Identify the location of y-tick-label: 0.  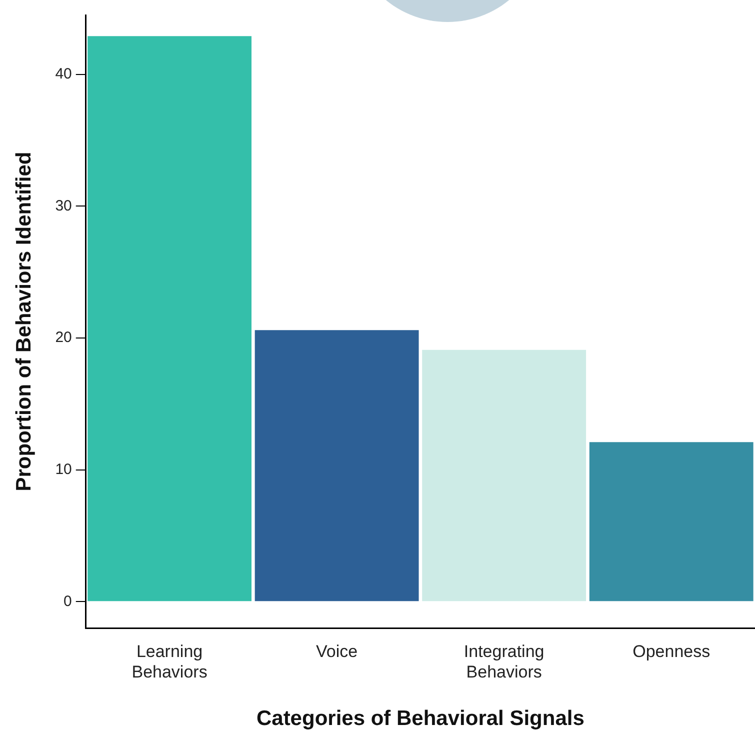
(68, 601).